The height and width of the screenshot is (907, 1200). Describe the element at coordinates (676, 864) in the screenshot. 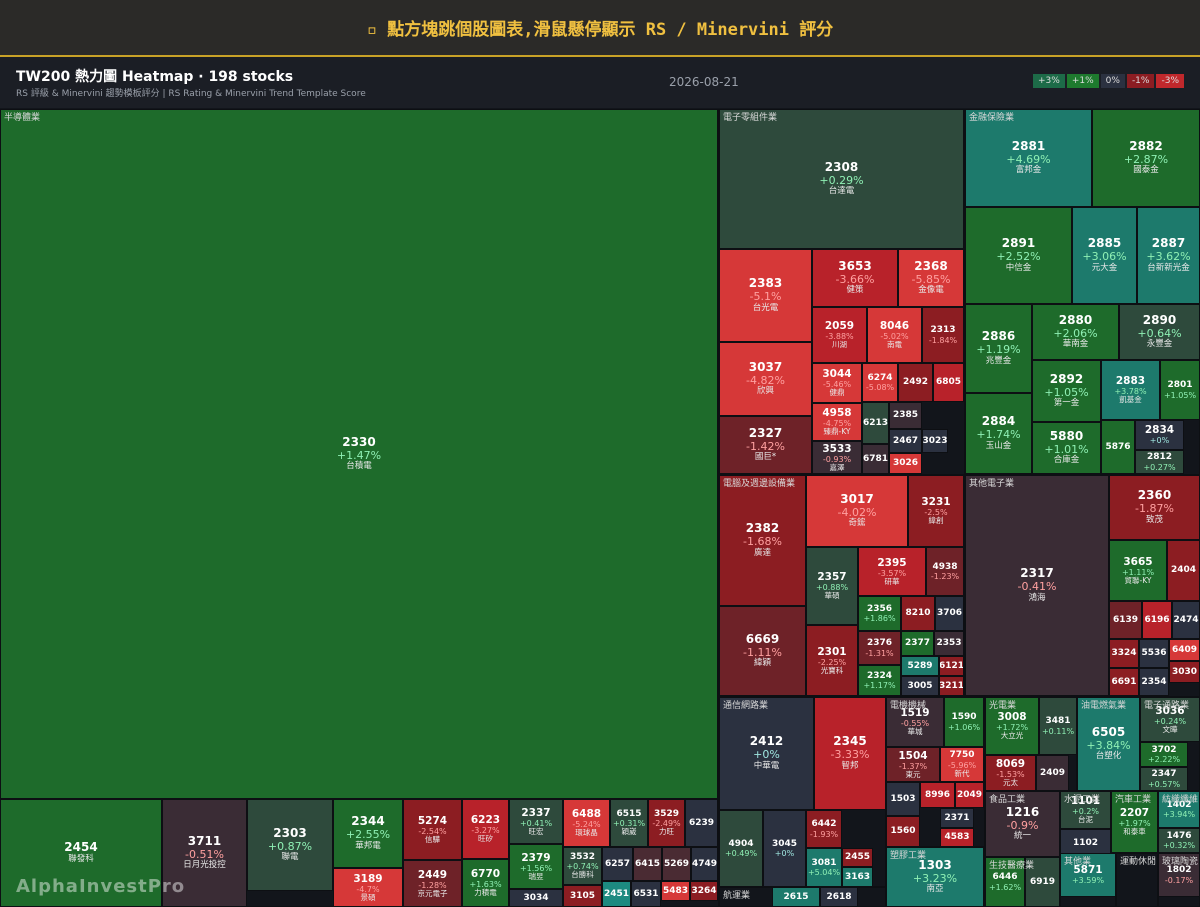

I see `stock-tile: 5269` at that location.